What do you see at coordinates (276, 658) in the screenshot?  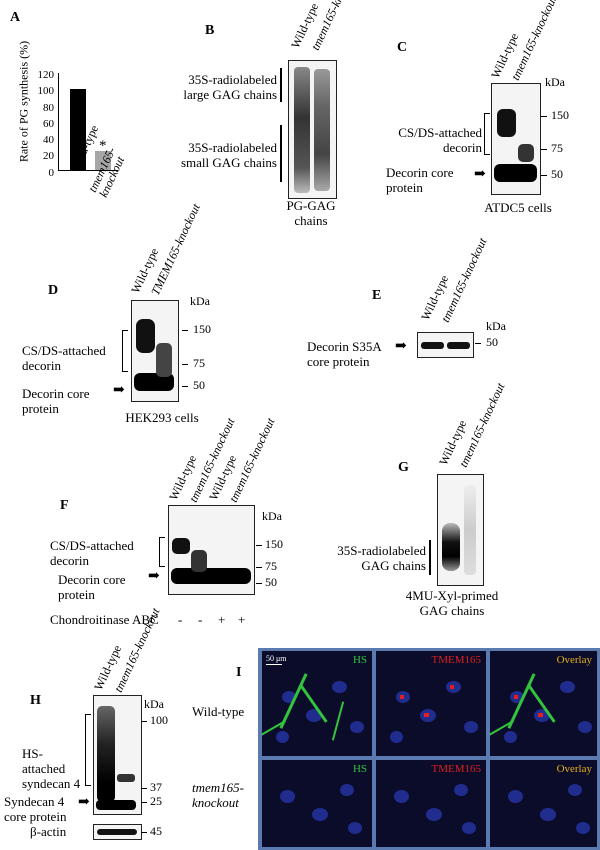 I see `scale-bar-label: 50 μm` at bounding box center [276, 658].